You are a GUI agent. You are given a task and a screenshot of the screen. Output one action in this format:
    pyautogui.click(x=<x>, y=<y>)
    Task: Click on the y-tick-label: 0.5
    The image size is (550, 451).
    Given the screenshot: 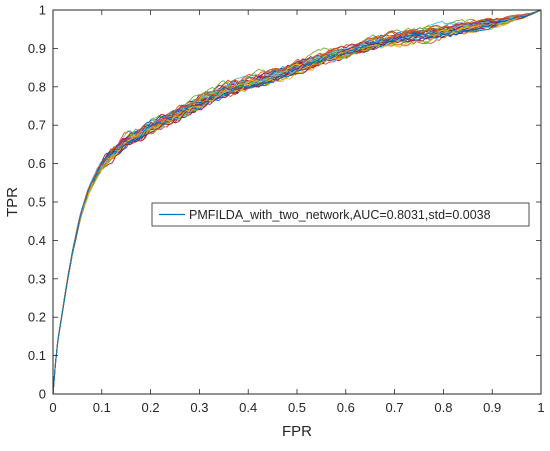 What is the action you would take?
    pyautogui.click(x=37, y=202)
    